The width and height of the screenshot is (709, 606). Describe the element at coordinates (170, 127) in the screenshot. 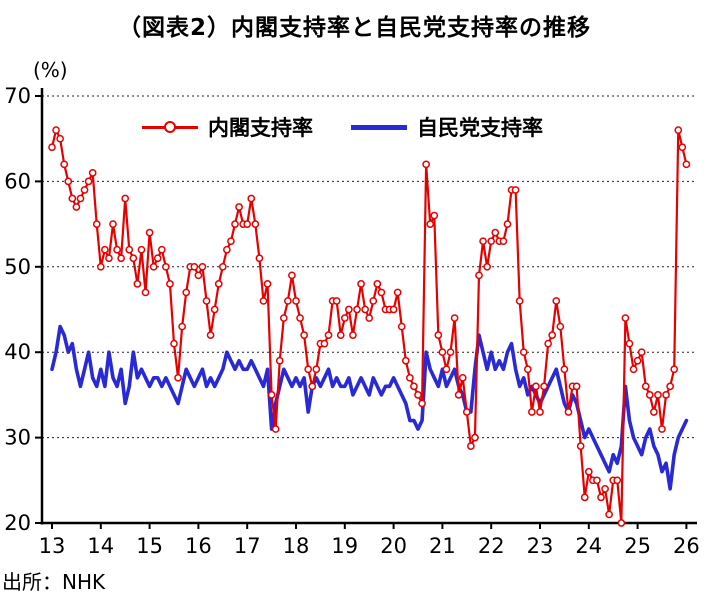

I see `cabinet-line-swatch` at that location.